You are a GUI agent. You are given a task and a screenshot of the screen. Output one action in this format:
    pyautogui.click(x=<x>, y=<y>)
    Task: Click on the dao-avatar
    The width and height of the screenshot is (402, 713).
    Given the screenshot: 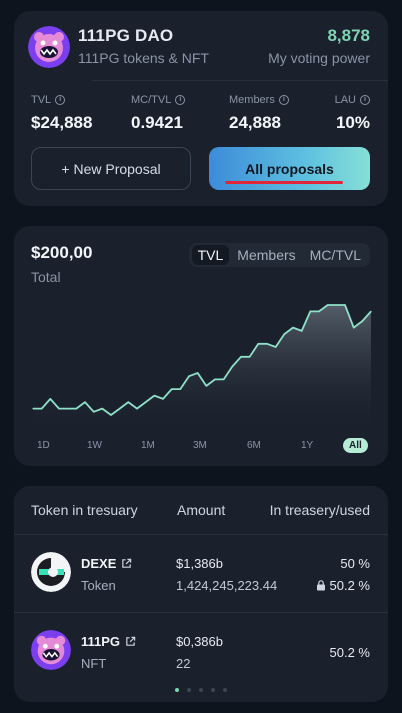 What is the action you would take?
    pyautogui.click(x=49, y=47)
    